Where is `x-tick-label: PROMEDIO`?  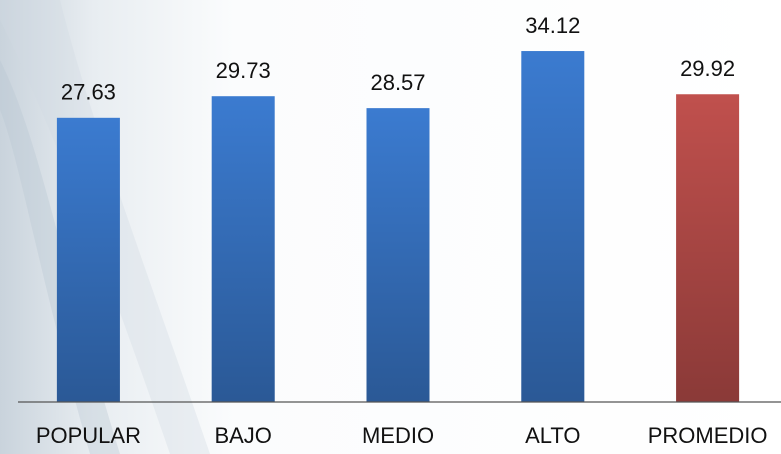
x-tick-label: PROMEDIO is located at coordinates (708, 435).